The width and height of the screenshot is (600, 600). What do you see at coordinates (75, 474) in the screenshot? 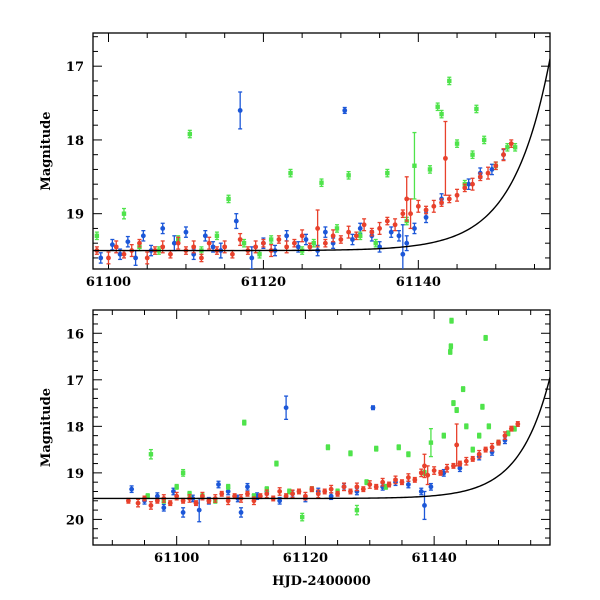
I see `y-tick-label: 19` at bounding box center [75, 474].